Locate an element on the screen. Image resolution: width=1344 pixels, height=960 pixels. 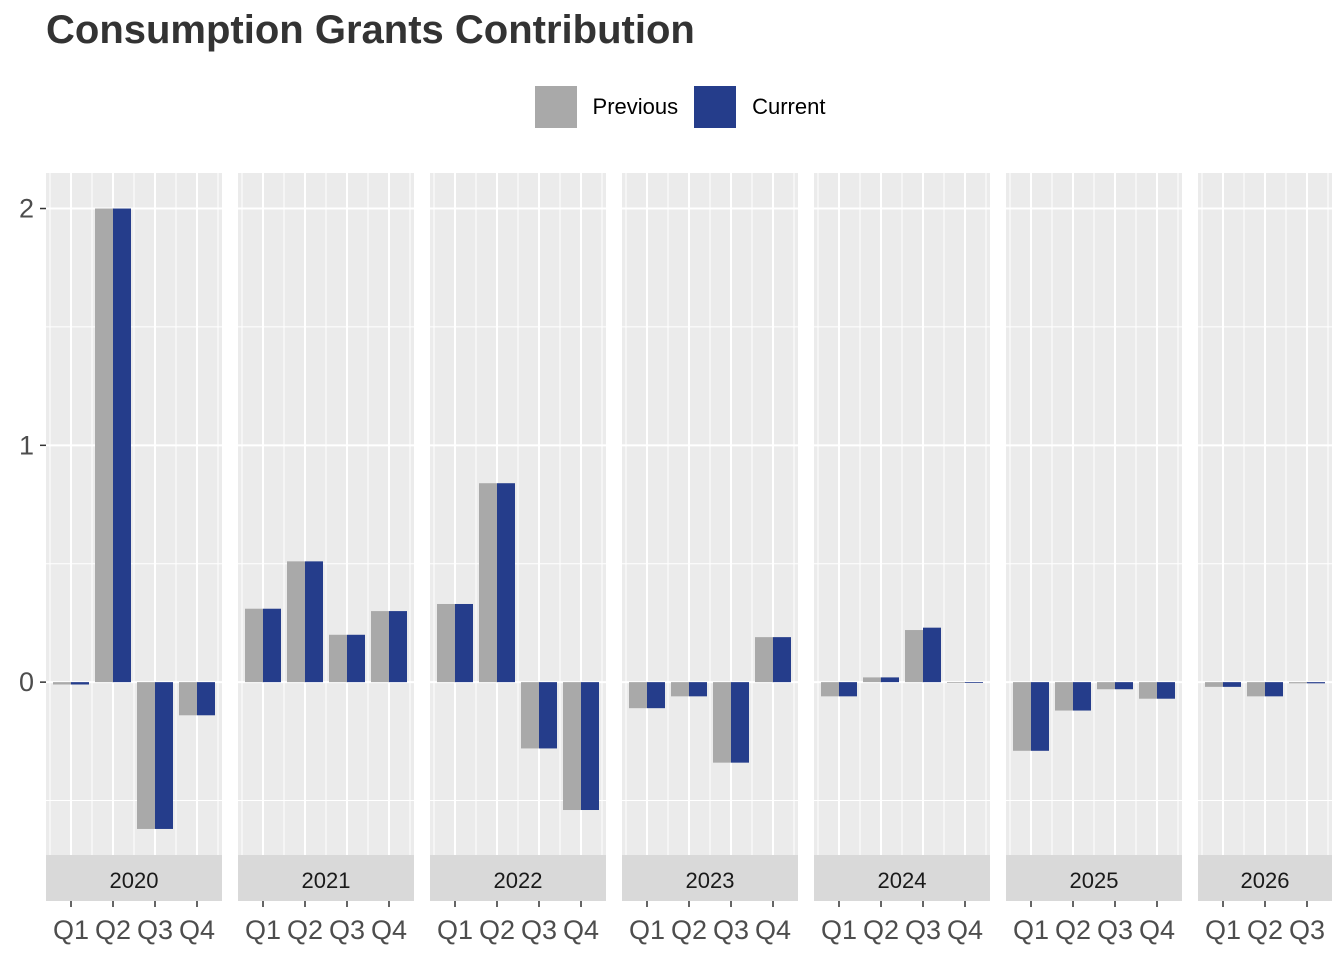
bar-2021-Q3-previous is located at coordinates (338, 658).